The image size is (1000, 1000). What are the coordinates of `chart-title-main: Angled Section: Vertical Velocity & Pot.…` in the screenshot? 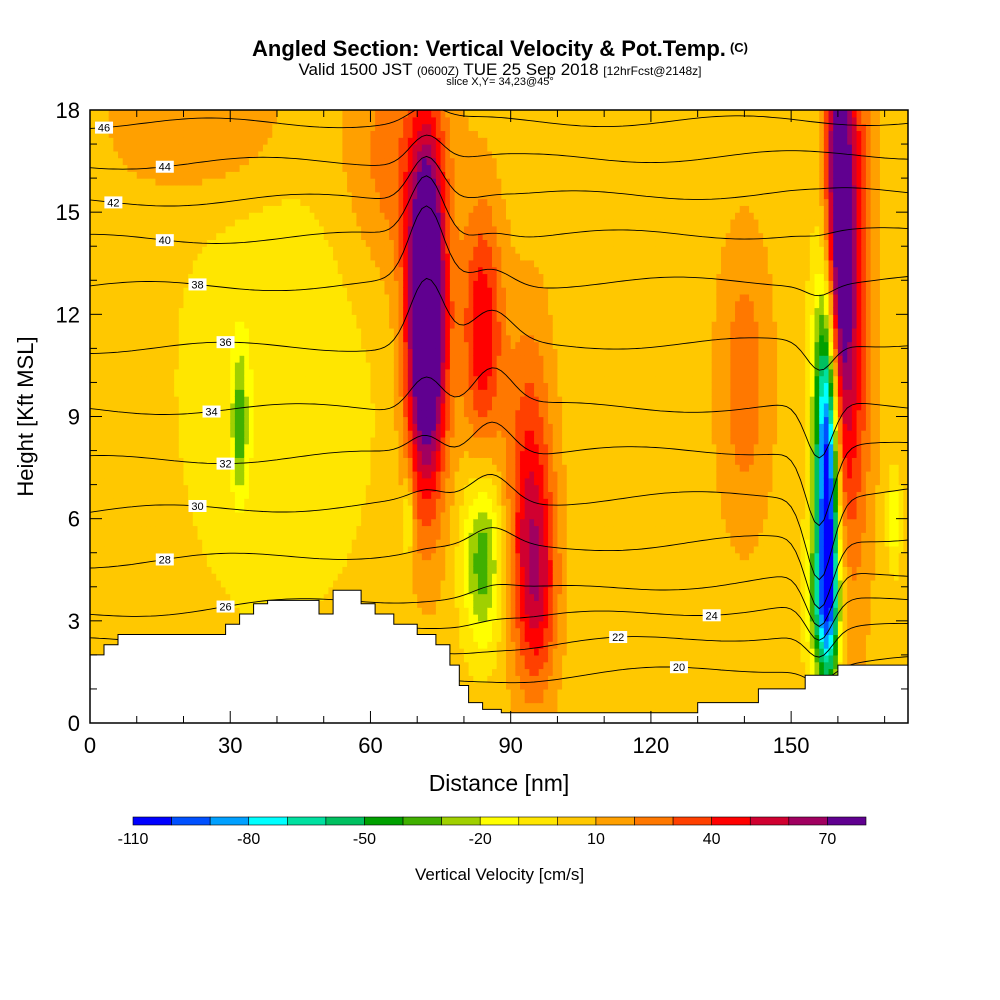 It's located at (489, 48).